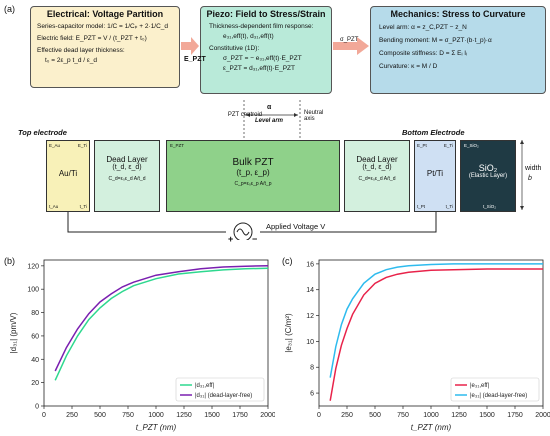  I want to click on layer-au-ti: E_Au E_Ti Au/Ti t_Au t_Ti, so click(68, 176).